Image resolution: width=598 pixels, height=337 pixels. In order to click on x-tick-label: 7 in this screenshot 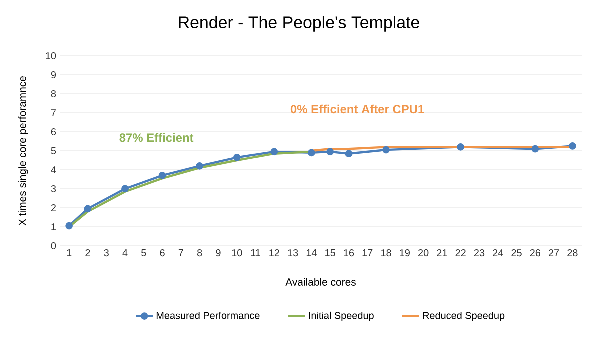, I will do `click(181, 253)`.